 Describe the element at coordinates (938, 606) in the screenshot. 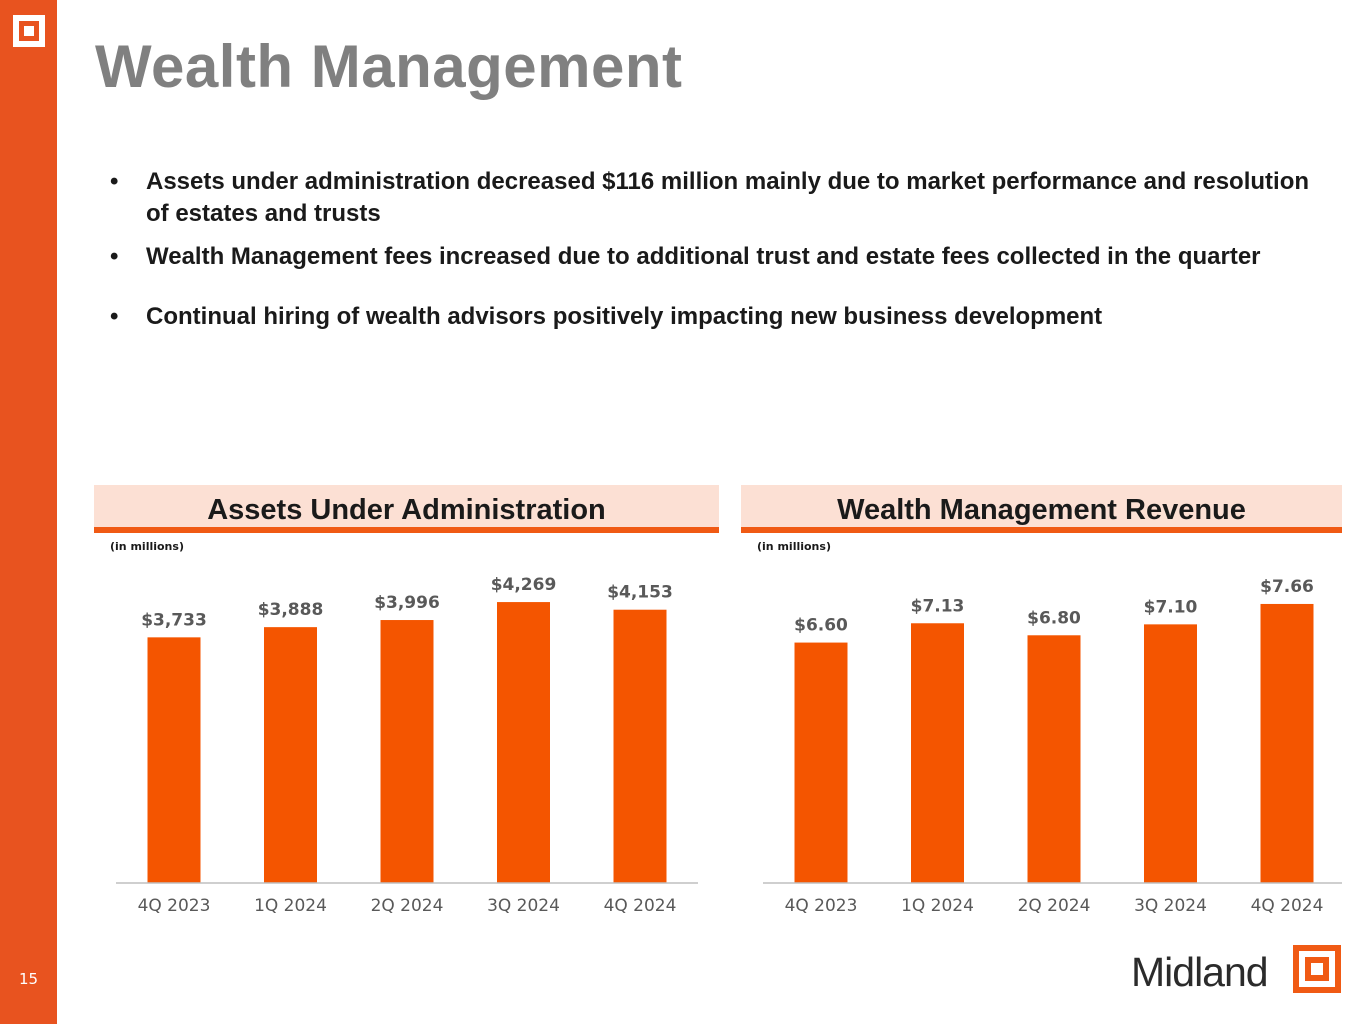

I see `data-label: $7.13` at that location.